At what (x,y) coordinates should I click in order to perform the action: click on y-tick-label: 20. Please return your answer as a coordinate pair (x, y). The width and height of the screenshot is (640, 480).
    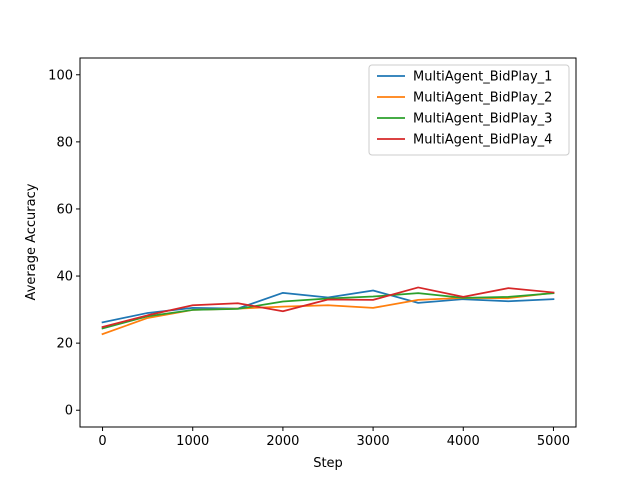
    Looking at the image, I should click on (64, 344).